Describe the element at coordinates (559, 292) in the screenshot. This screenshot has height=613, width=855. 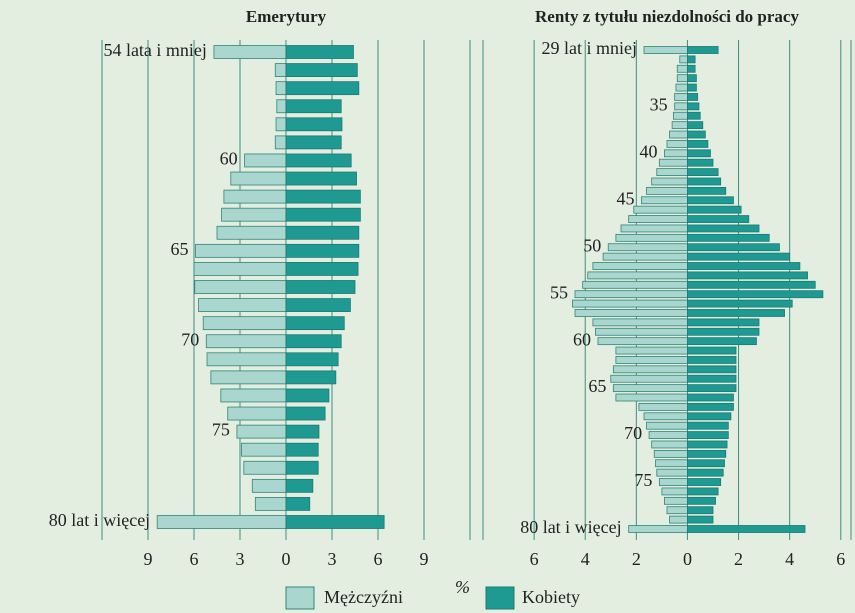
I see `y-tick-label: 55` at that location.